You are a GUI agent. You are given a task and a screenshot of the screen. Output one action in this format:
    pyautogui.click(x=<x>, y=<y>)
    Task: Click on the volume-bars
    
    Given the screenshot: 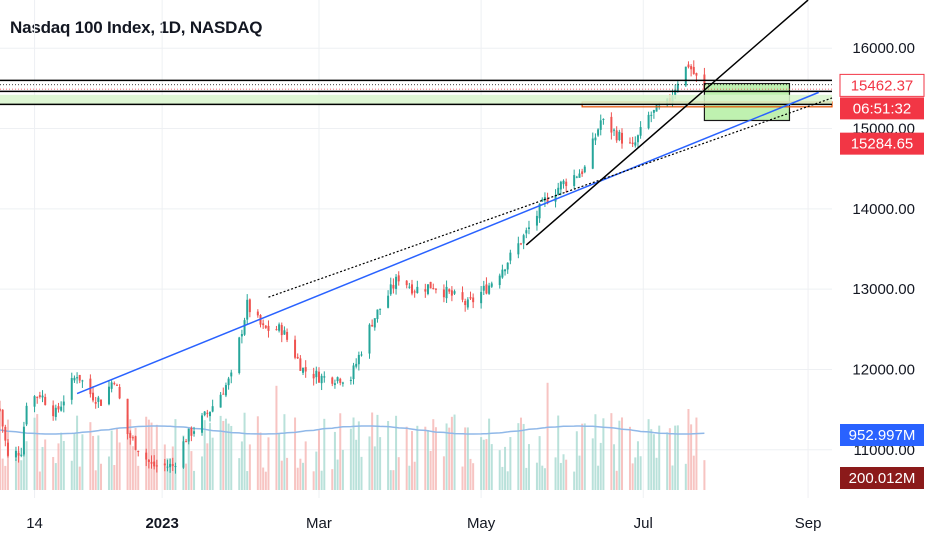 What is the action you would take?
    pyautogui.click(x=353, y=436)
    